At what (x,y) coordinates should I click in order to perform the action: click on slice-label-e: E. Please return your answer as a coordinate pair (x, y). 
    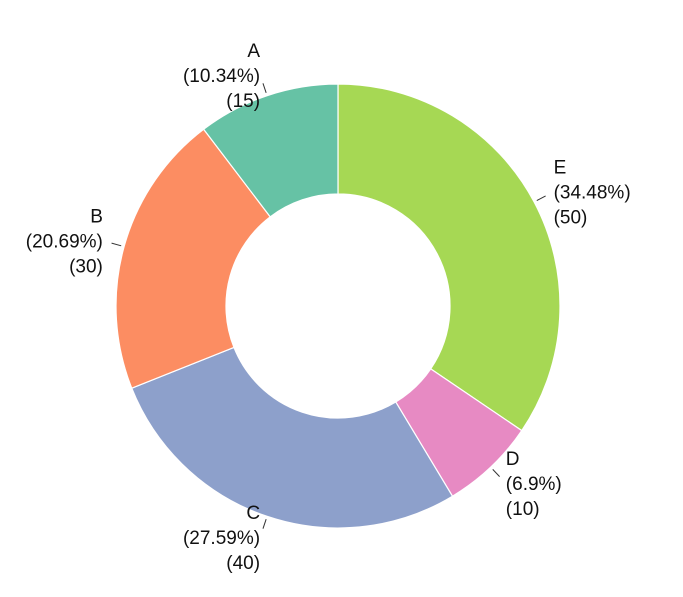
    Looking at the image, I should click on (560, 168).